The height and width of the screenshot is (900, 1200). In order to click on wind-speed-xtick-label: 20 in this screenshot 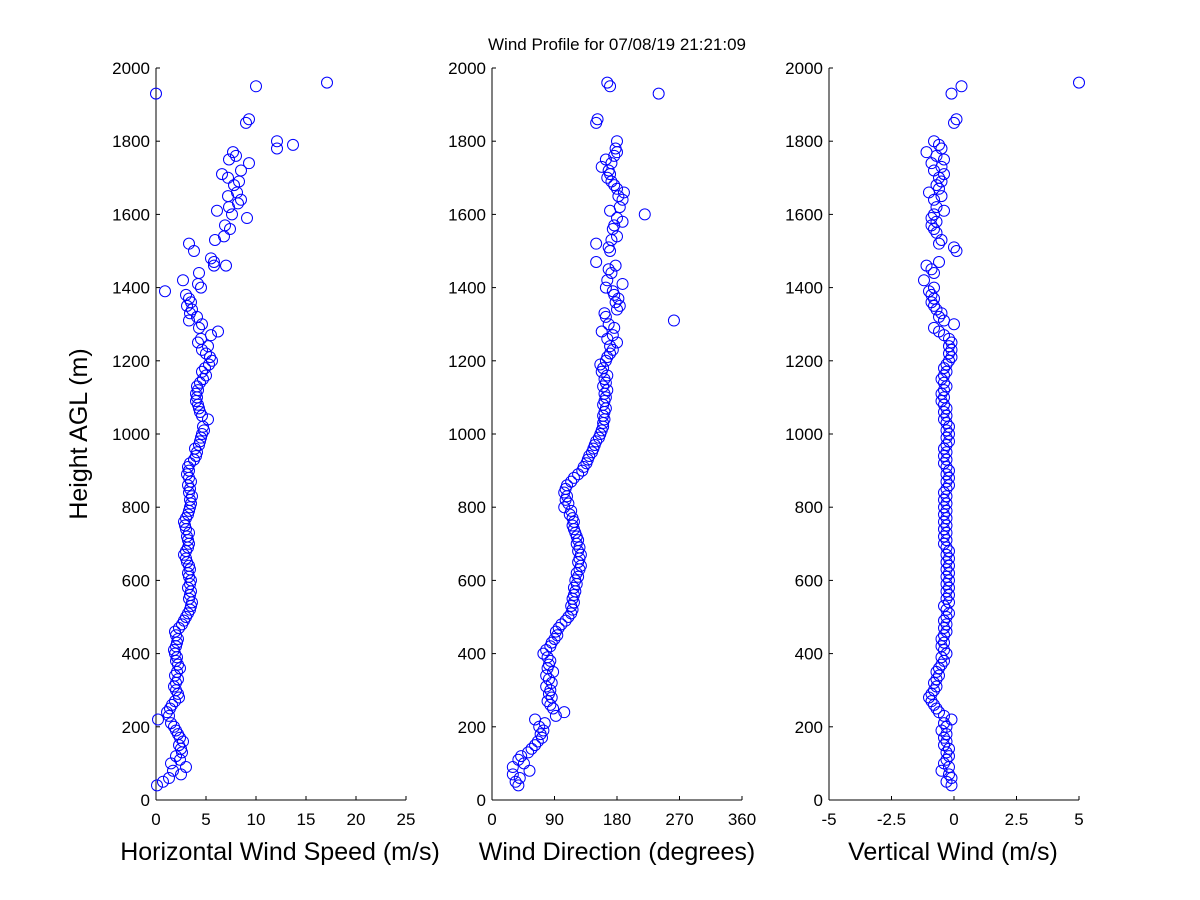, I will do `click(356, 819)`.